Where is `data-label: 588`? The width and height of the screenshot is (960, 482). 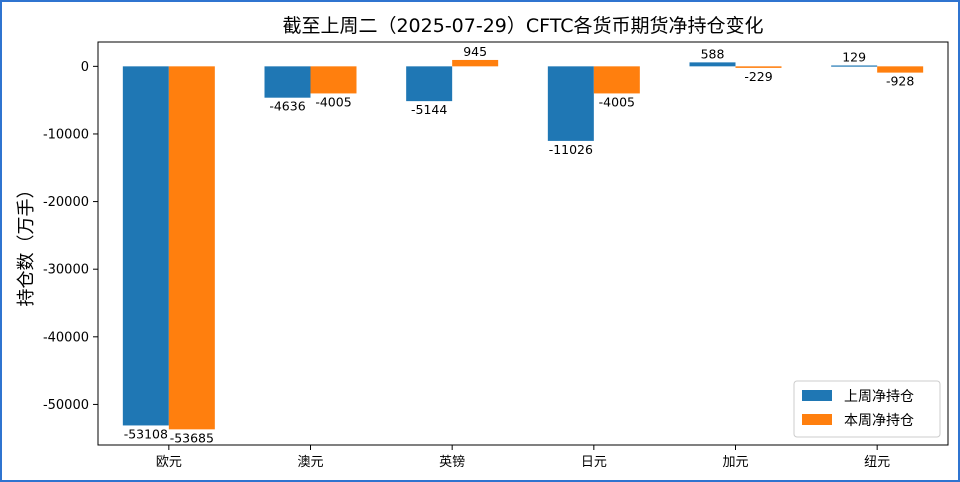 data-label: 588 is located at coordinates (713, 53).